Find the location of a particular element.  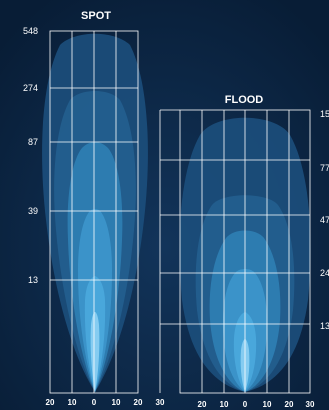

spot-y-label-39: 39 is located at coordinates (33, 211).